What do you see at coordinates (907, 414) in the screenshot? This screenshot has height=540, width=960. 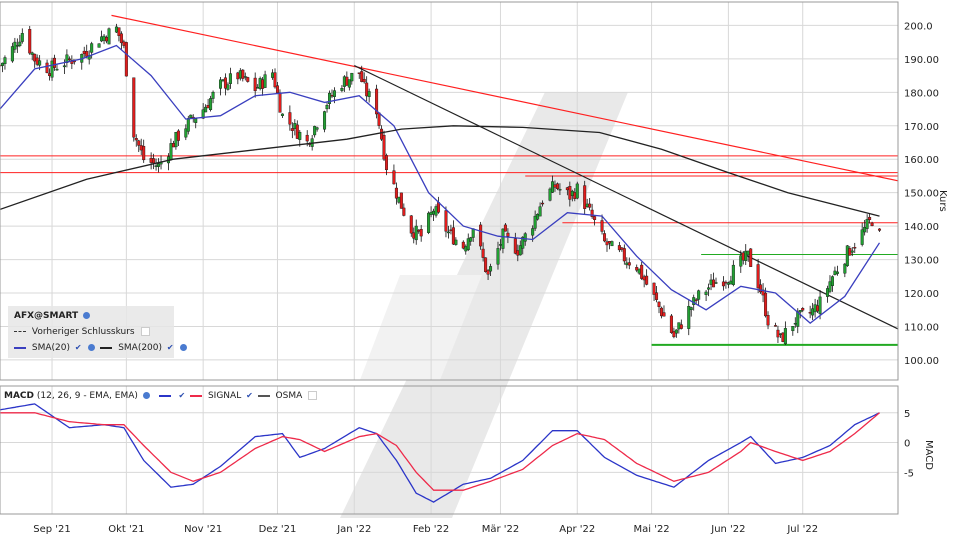 I see `macd-tick-label: 5` at bounding box center [907, 414].